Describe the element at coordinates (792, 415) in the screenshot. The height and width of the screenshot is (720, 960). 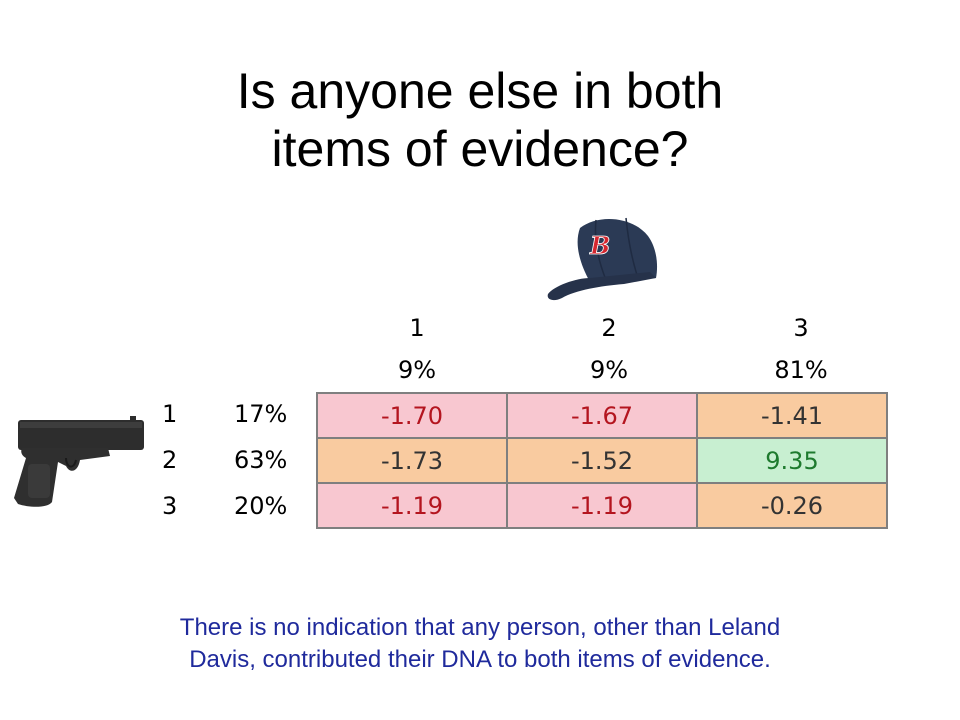
I see `cell-r1-c3: -1.41` at that location.